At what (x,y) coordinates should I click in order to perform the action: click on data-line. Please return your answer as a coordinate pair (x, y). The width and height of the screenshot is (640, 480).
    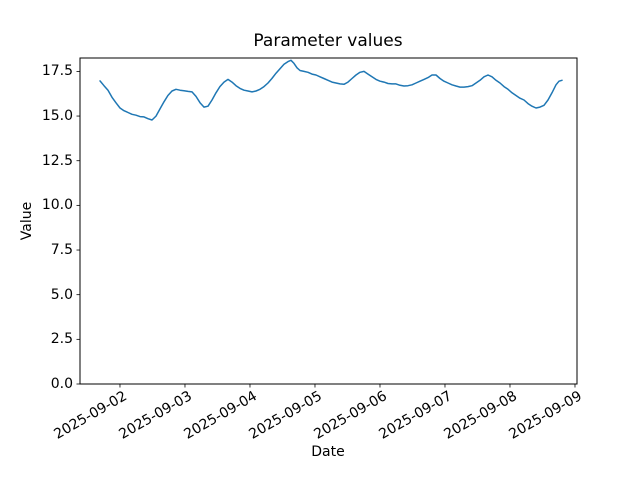
    Looking at the image, I should click on (331, 90).